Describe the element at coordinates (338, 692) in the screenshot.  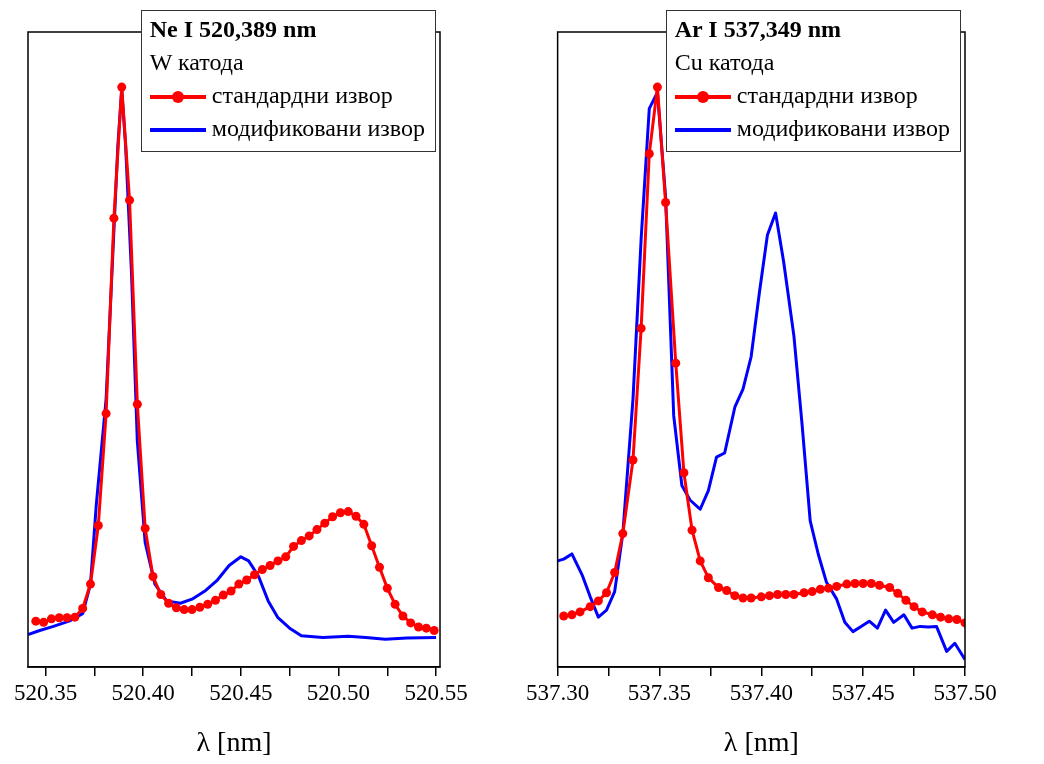
I see `x-tick-label: 520.50` at that location.